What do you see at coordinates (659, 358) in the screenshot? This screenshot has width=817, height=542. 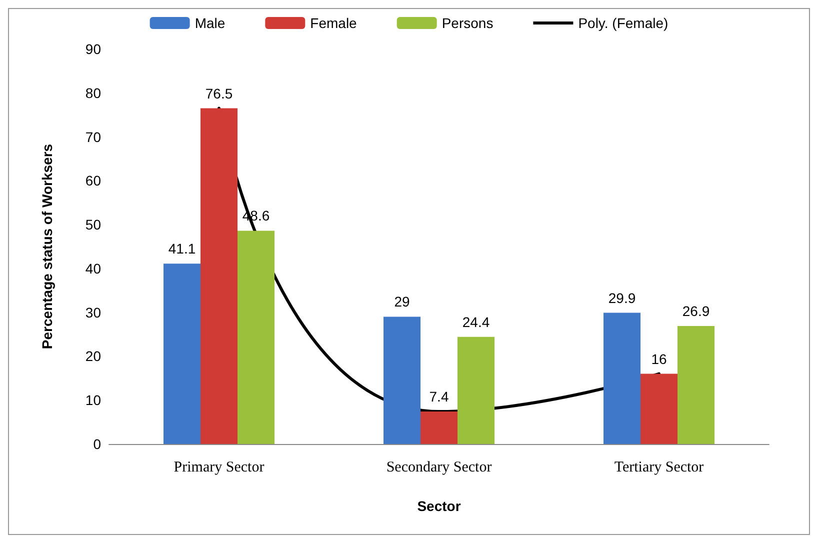 I see `data-label: 16` at bounding box center [659, 358].